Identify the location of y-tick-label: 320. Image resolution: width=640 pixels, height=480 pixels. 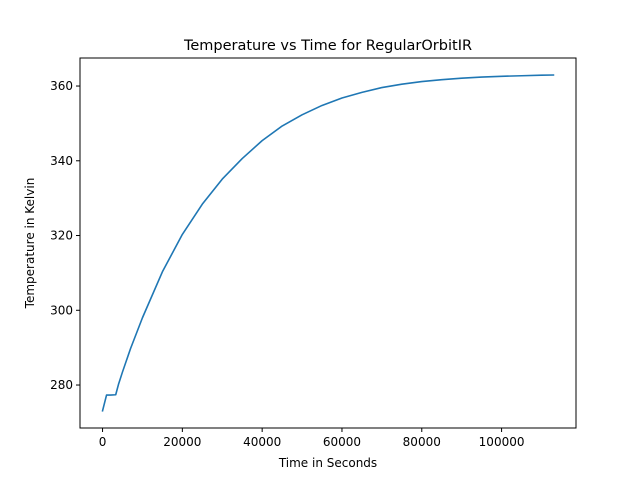
(61, 236).